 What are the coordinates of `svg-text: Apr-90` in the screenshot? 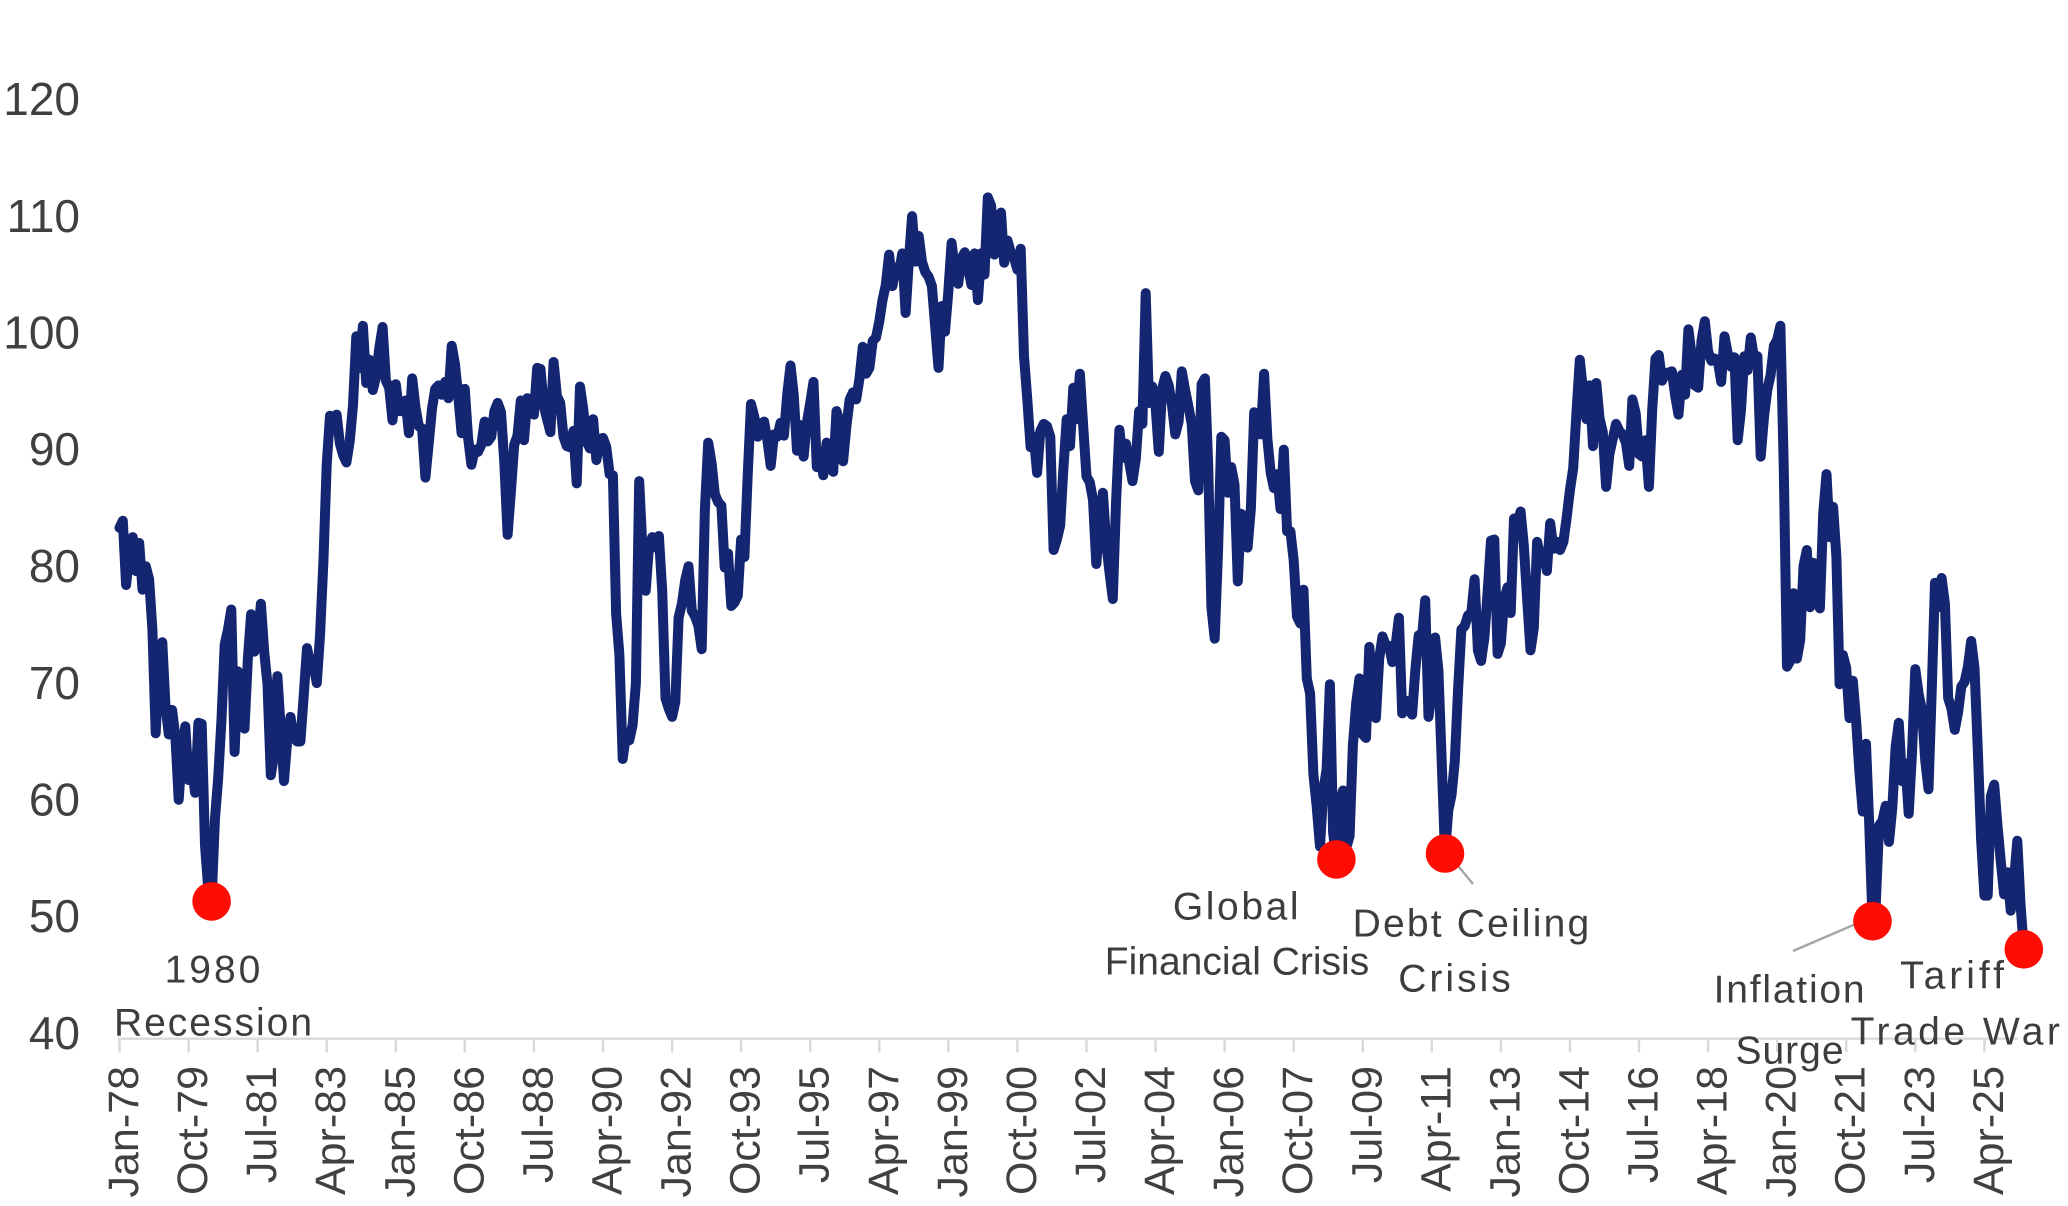 It's located at (608, 1130).